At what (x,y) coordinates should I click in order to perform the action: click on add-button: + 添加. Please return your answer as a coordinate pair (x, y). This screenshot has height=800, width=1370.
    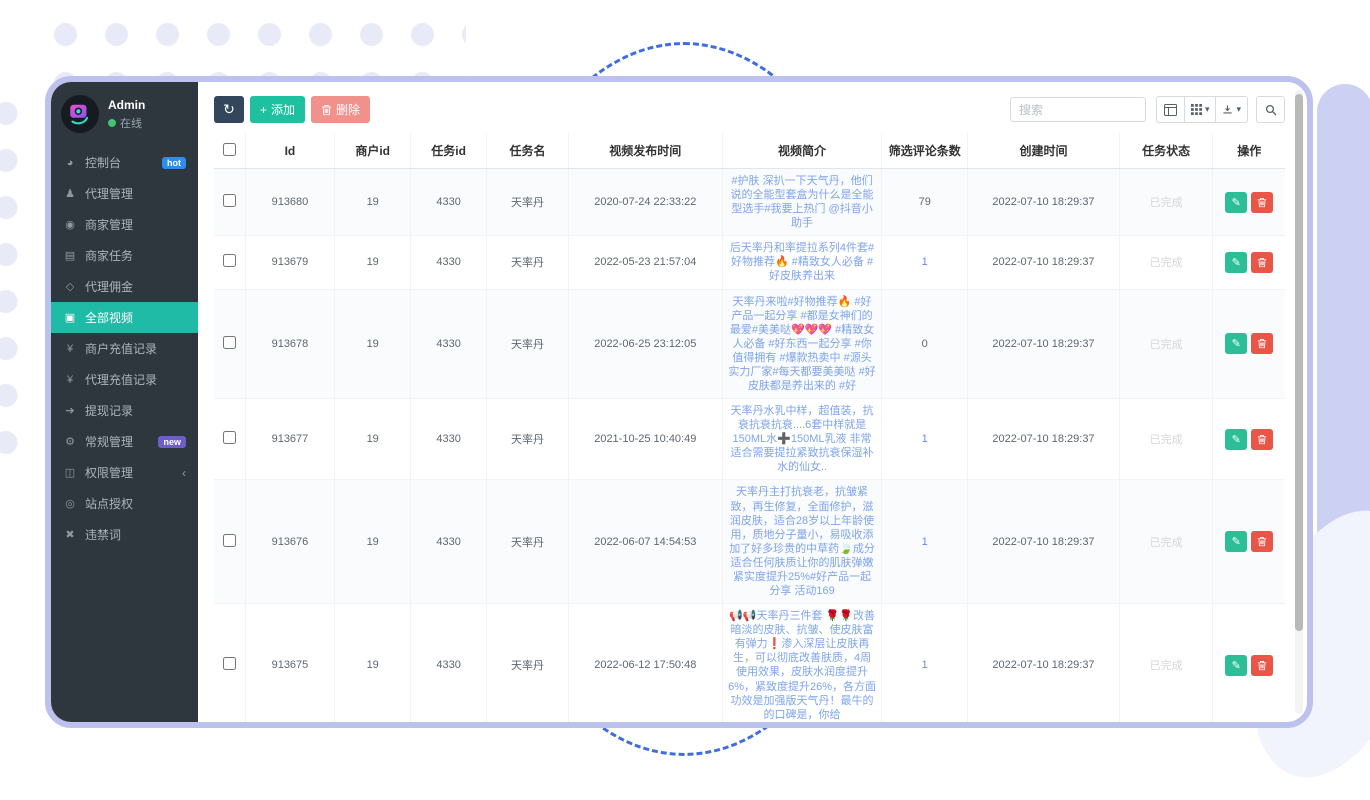
    Looking at the image, I should click on (278, 109).